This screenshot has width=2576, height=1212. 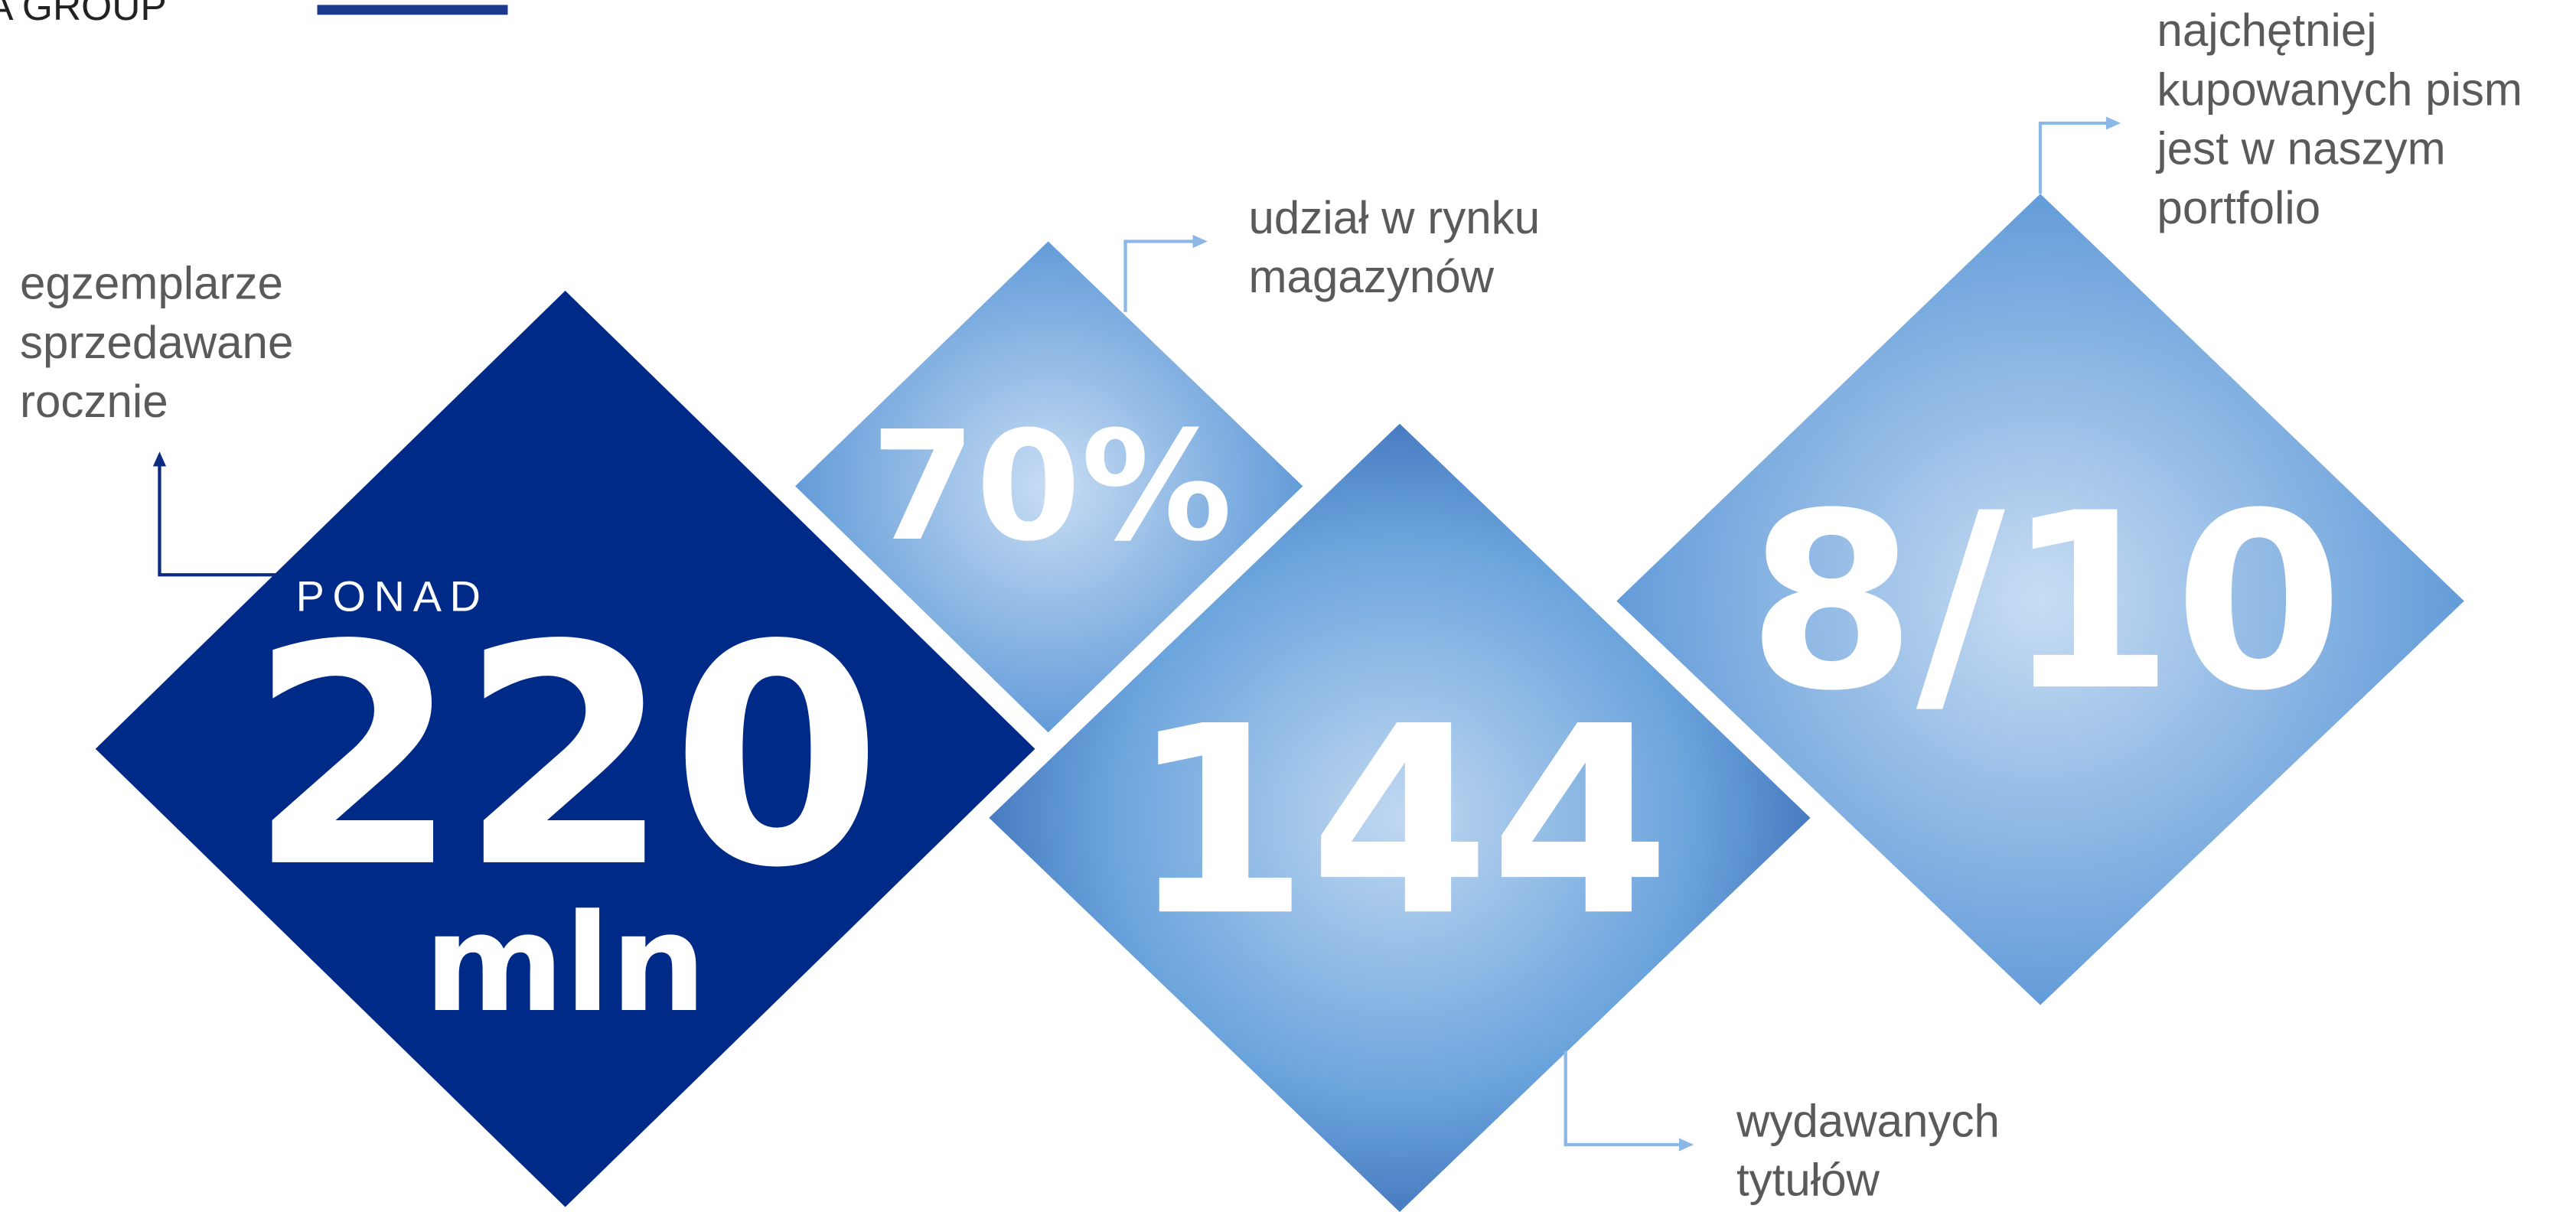 I want to click on caption-line: jest w naszym, so click(x=2300, y=148).